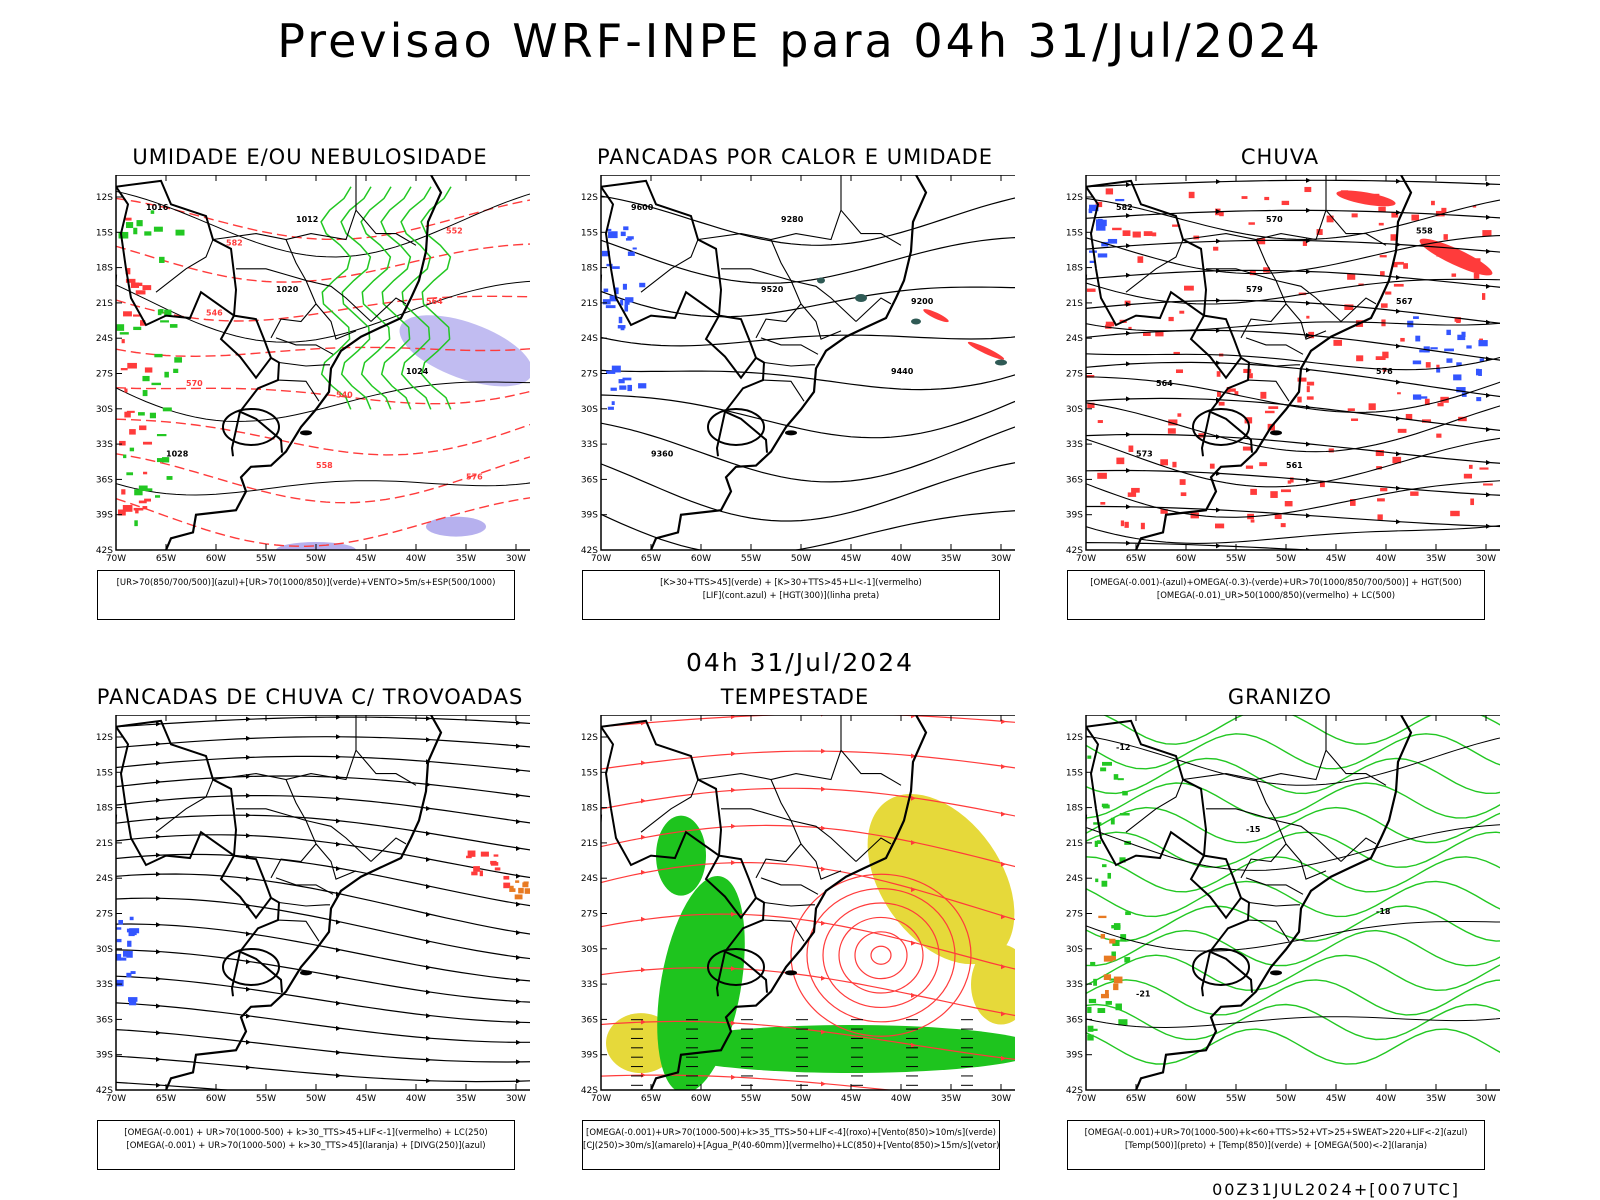  Describe the element at coordinates (795, 157) in the screenshot. I see `panel-title: PANCADAS POR CALOR E UMIDADE` at that location.